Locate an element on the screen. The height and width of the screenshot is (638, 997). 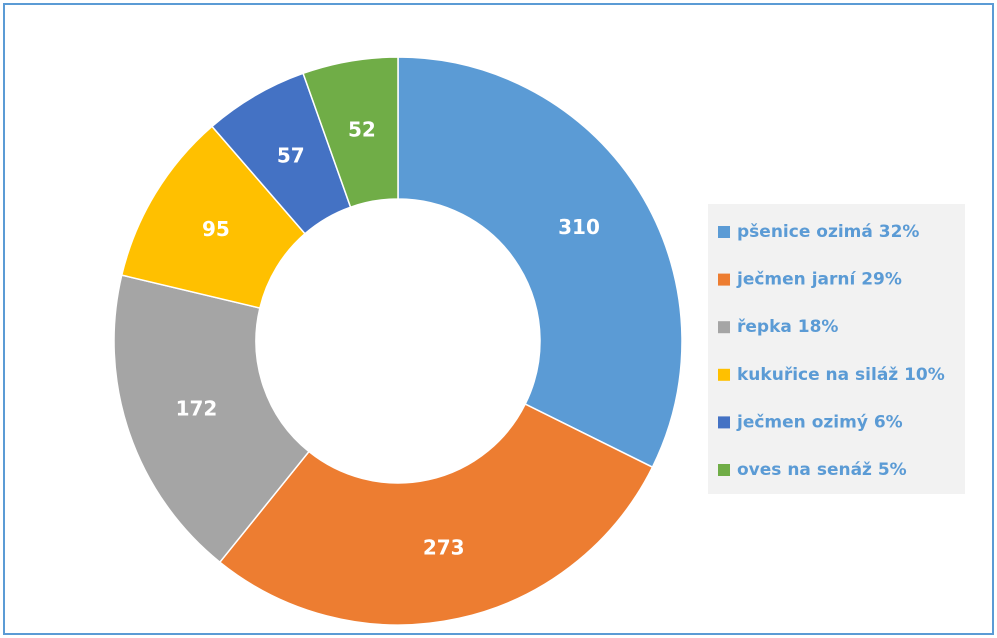
data-label: 95 is located at coordinates (216, 229).